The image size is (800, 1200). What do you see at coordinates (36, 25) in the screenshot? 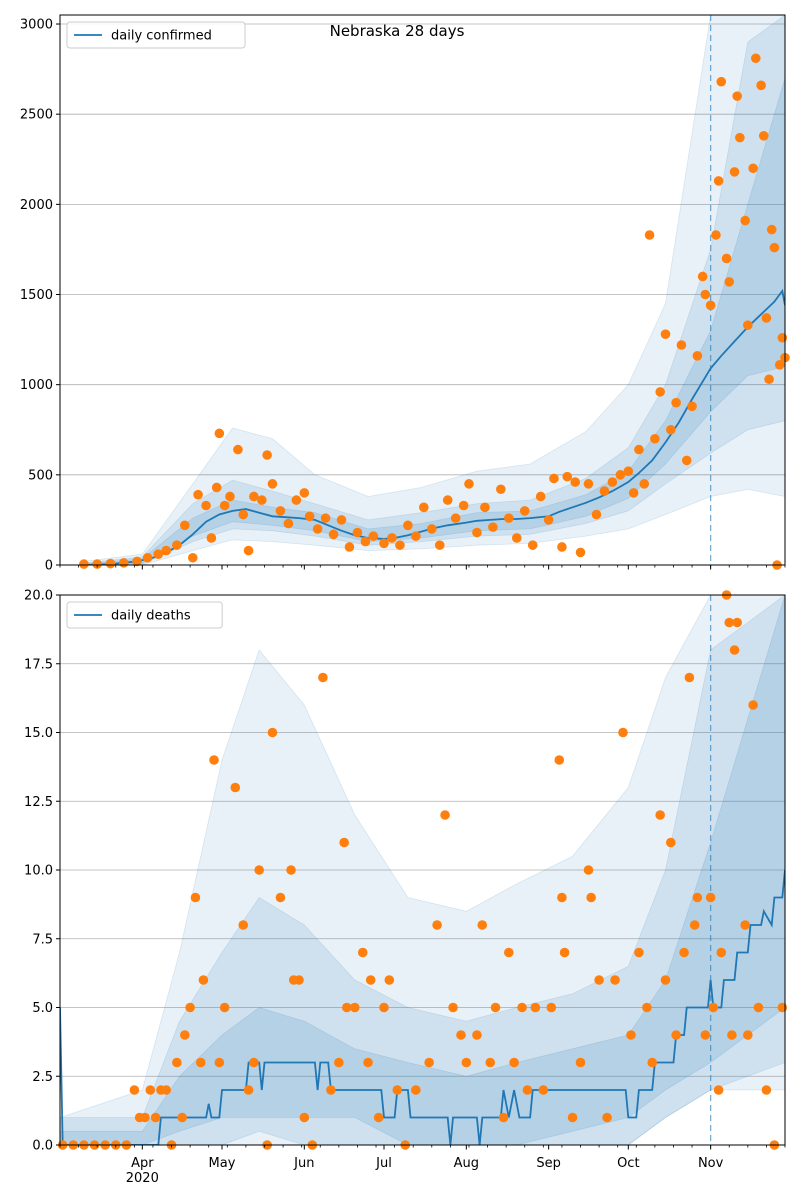
I see `y-tick-label: 3000` at bounding box center [36, 25].